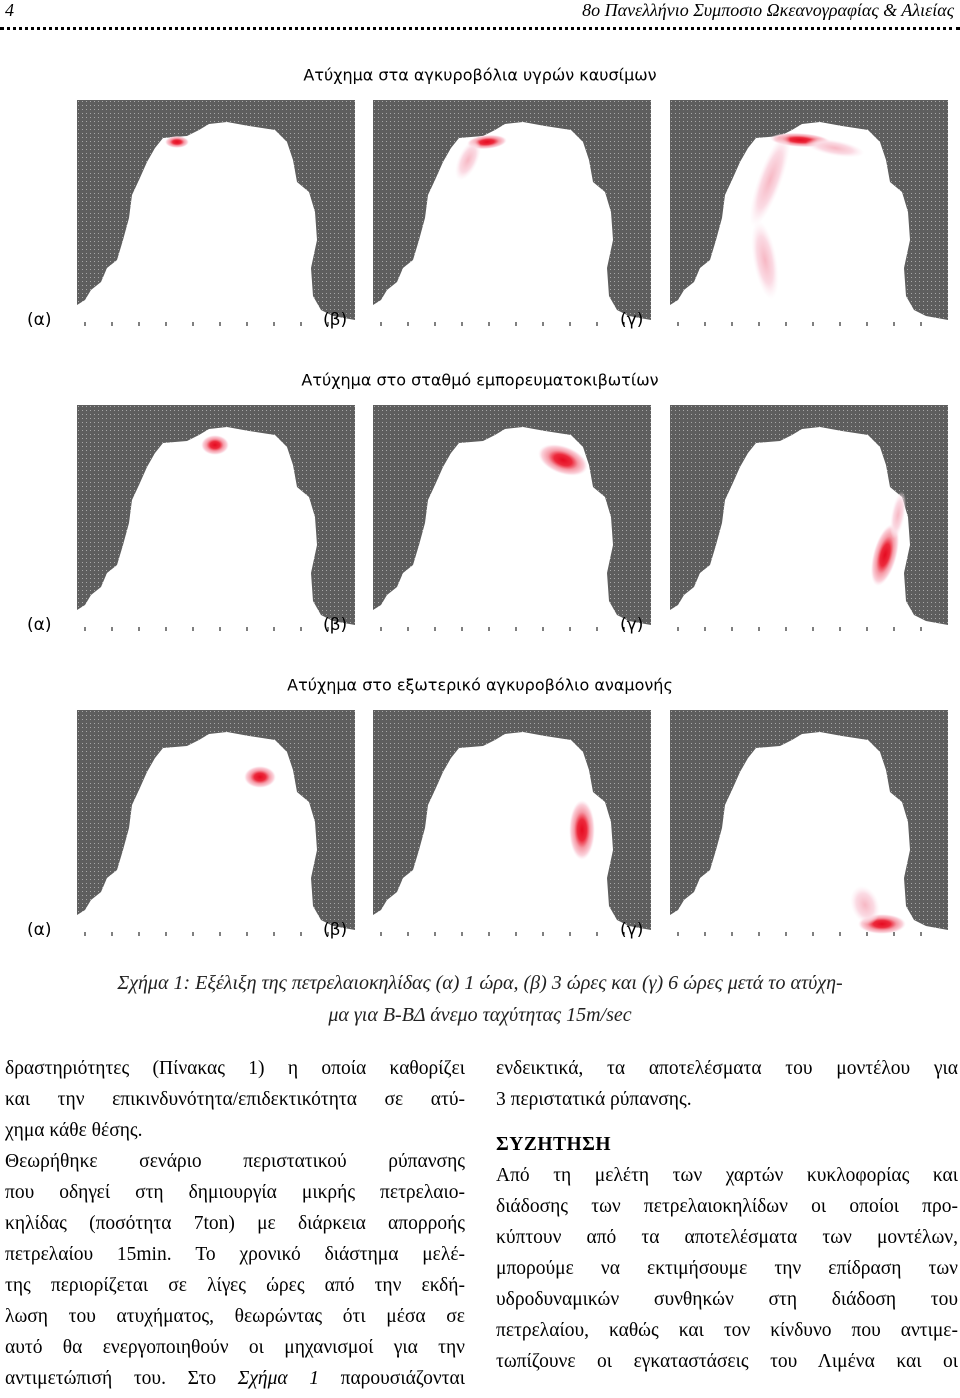 The height and width of the screenshot is (1398, 960). What do you see at coordinates (278, 1378) in the screenshot?
I see `emphasis: Σχήμα 1` at bounding box center [278, 1378].